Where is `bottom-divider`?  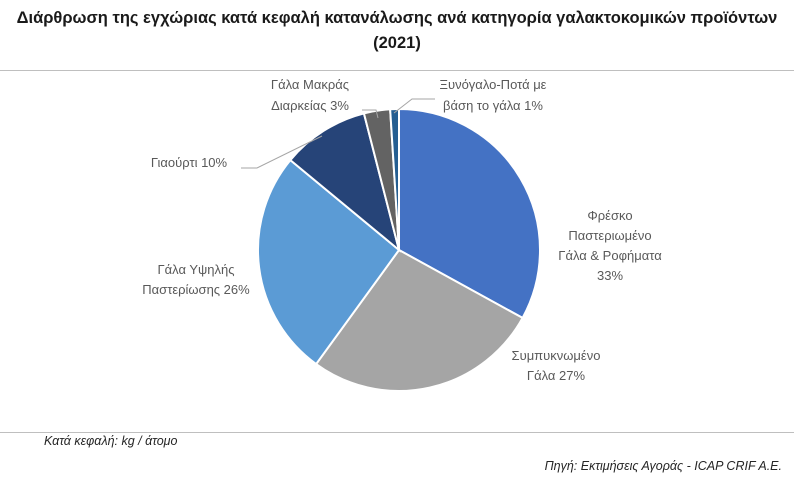
bottom-divider is located at coordinates (397, 432).